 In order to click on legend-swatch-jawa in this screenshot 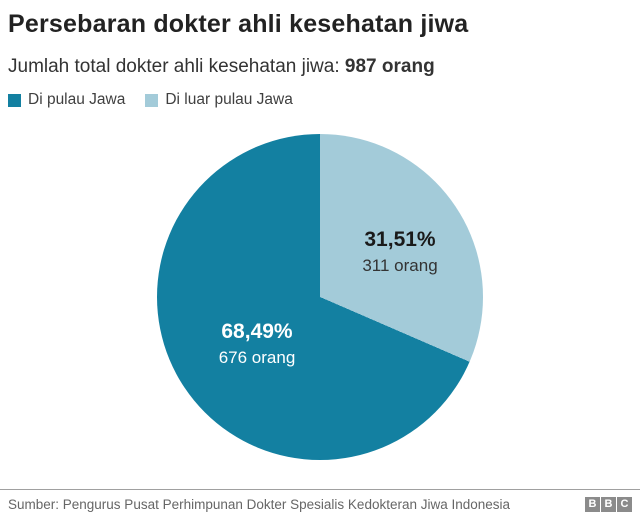, I will do `click(14, 100)`.